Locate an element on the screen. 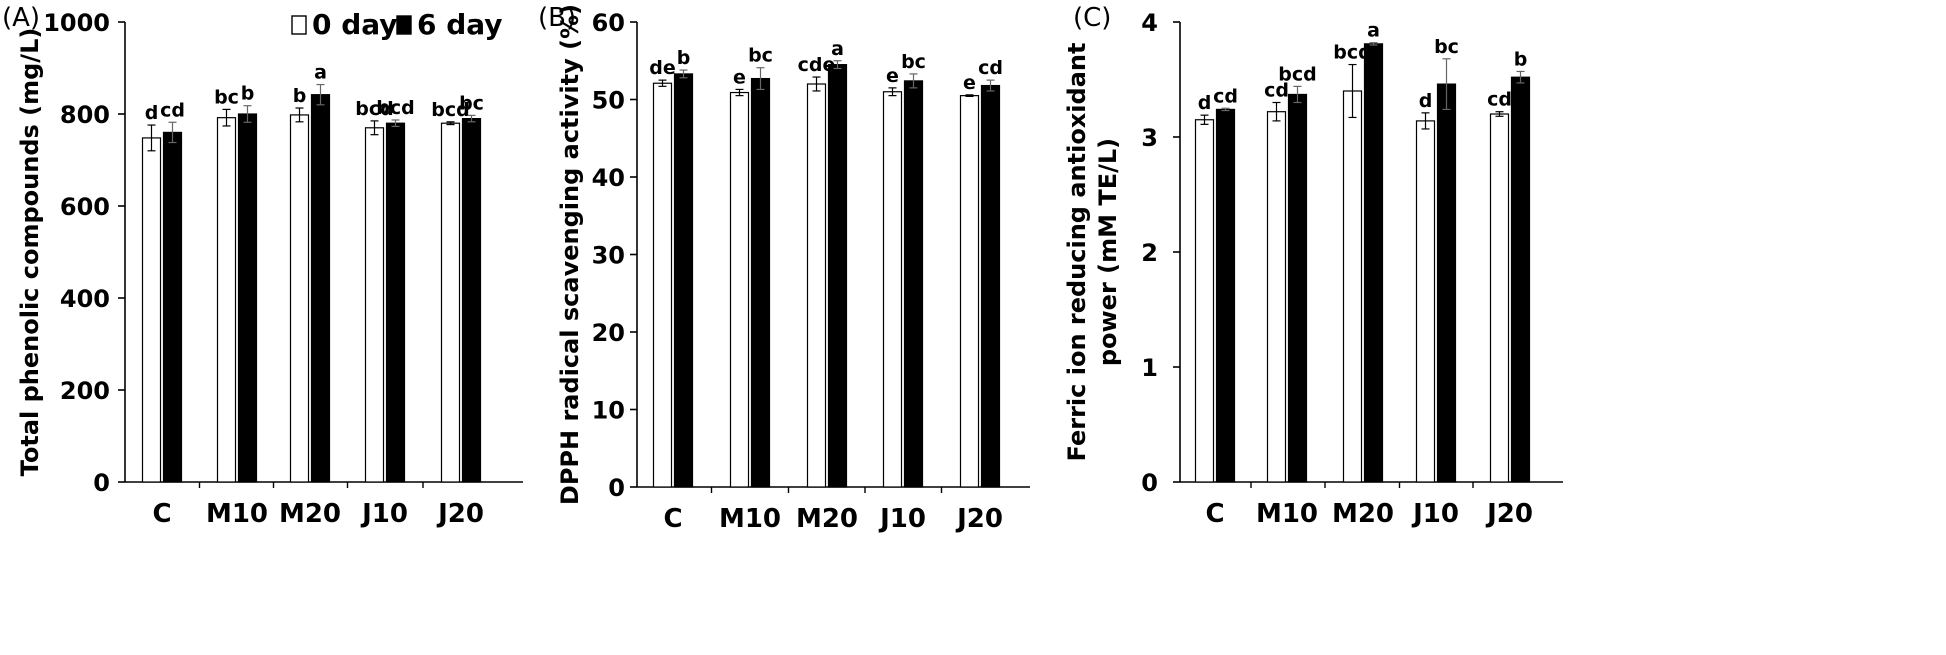 The width and height of the screenshot is (1946, 655). y-tick-label: 3 is located at coordinates (1149, 138).